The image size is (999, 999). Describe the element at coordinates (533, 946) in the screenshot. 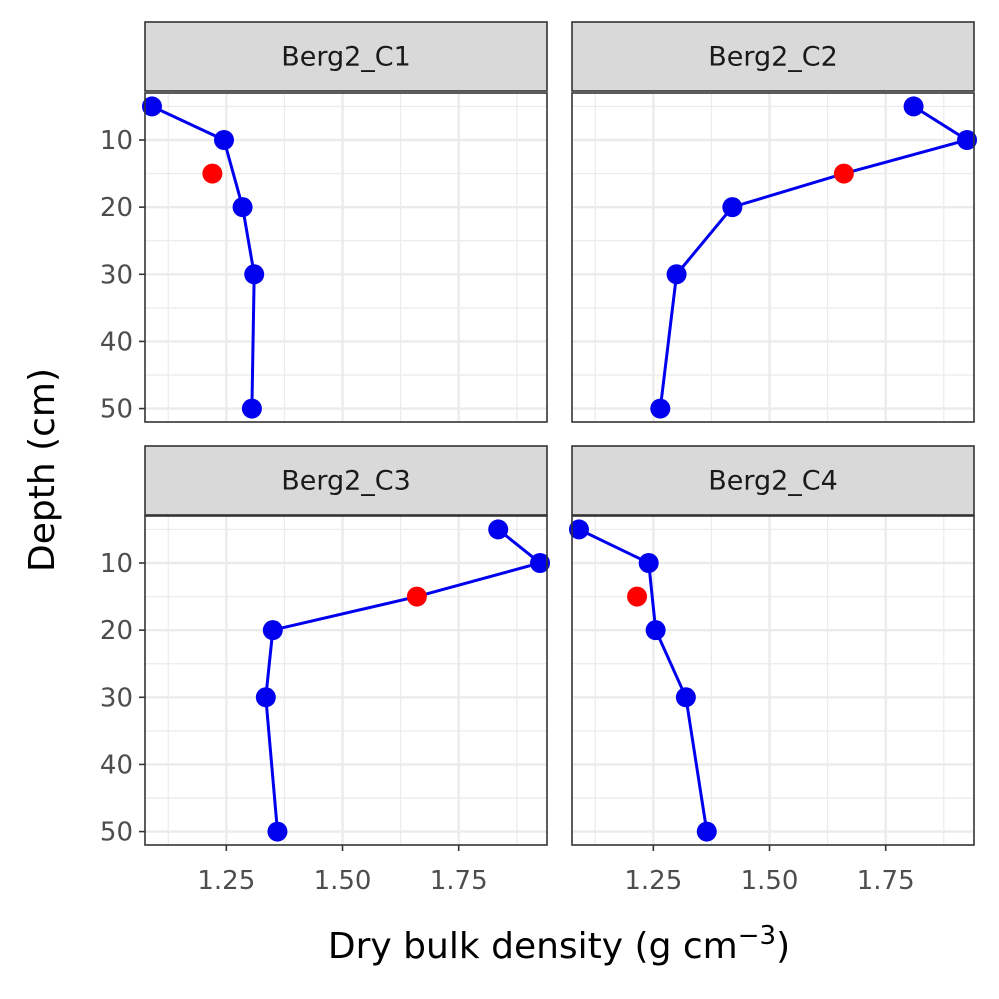

I see `x-axis-title-main: Dry bulk density (g cm` at that location.